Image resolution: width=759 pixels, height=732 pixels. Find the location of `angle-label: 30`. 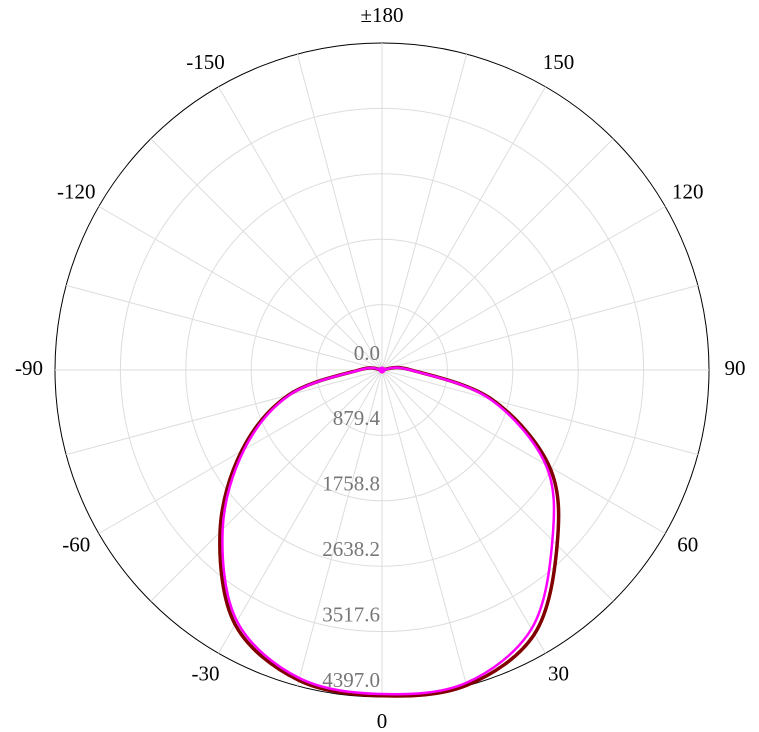

angle-label: 30 is located at coordinates (558, 674).